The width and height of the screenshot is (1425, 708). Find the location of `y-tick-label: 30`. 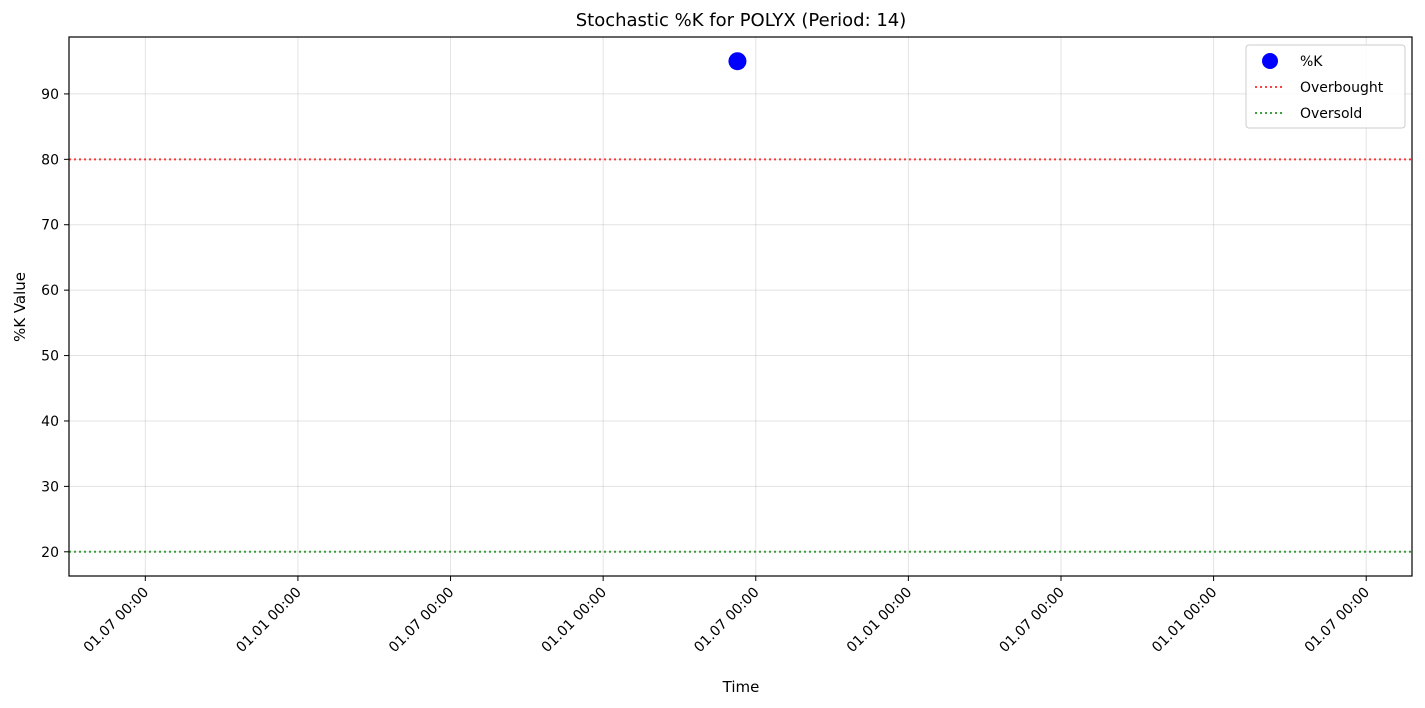

y-tick-label: 30 is located at coordinates (50, 487).